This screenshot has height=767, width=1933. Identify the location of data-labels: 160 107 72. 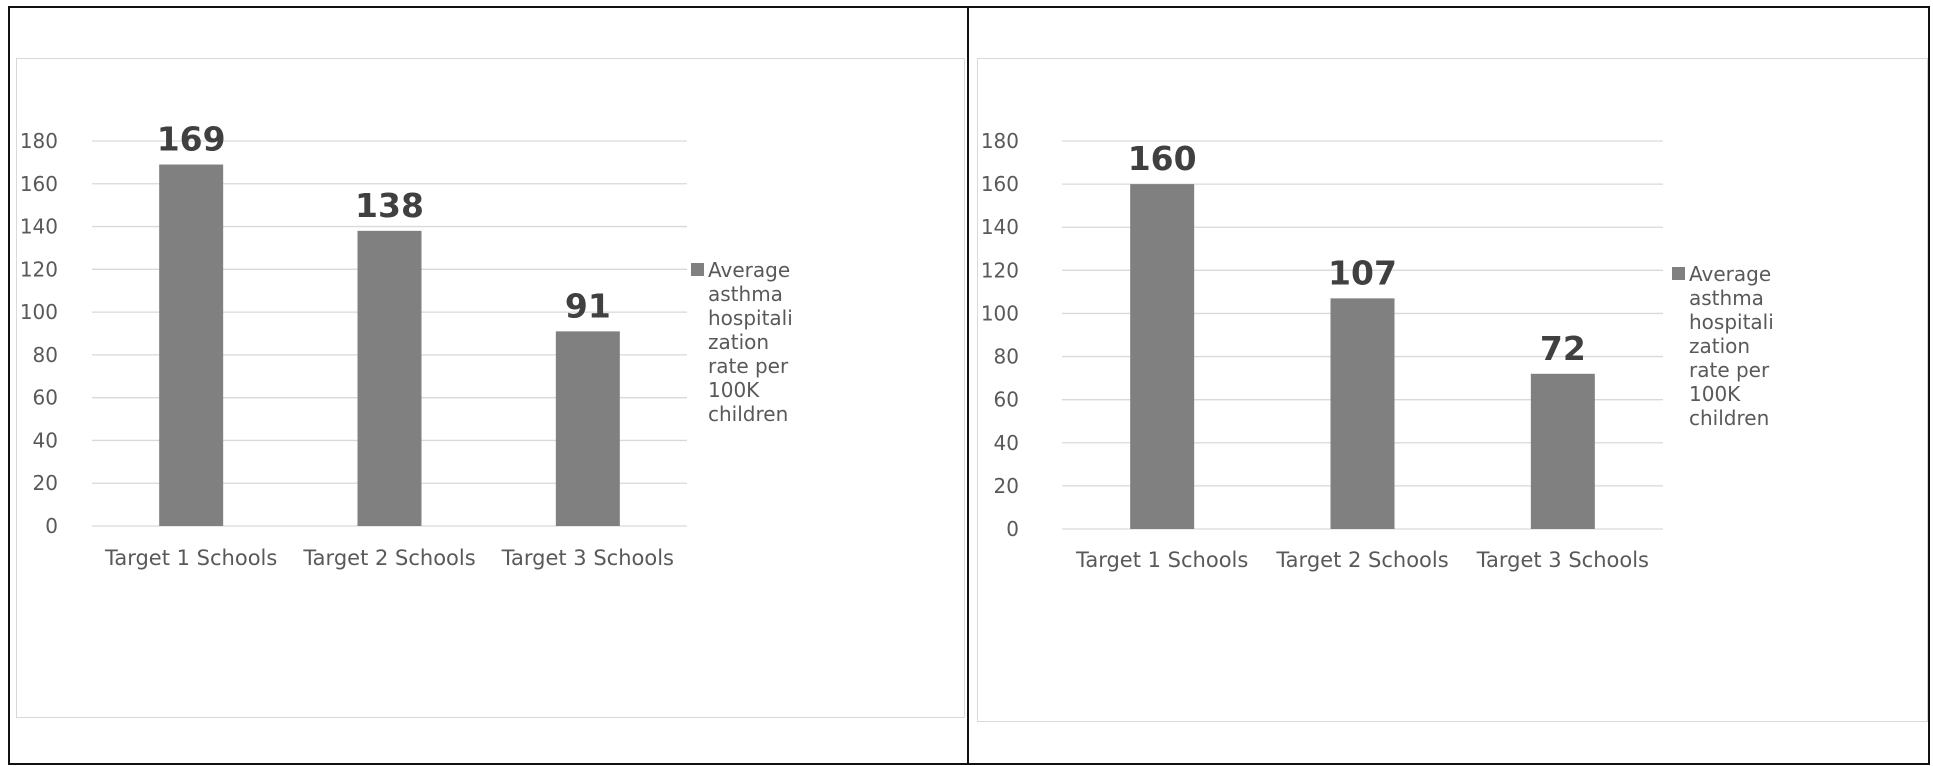
(1357, 253).